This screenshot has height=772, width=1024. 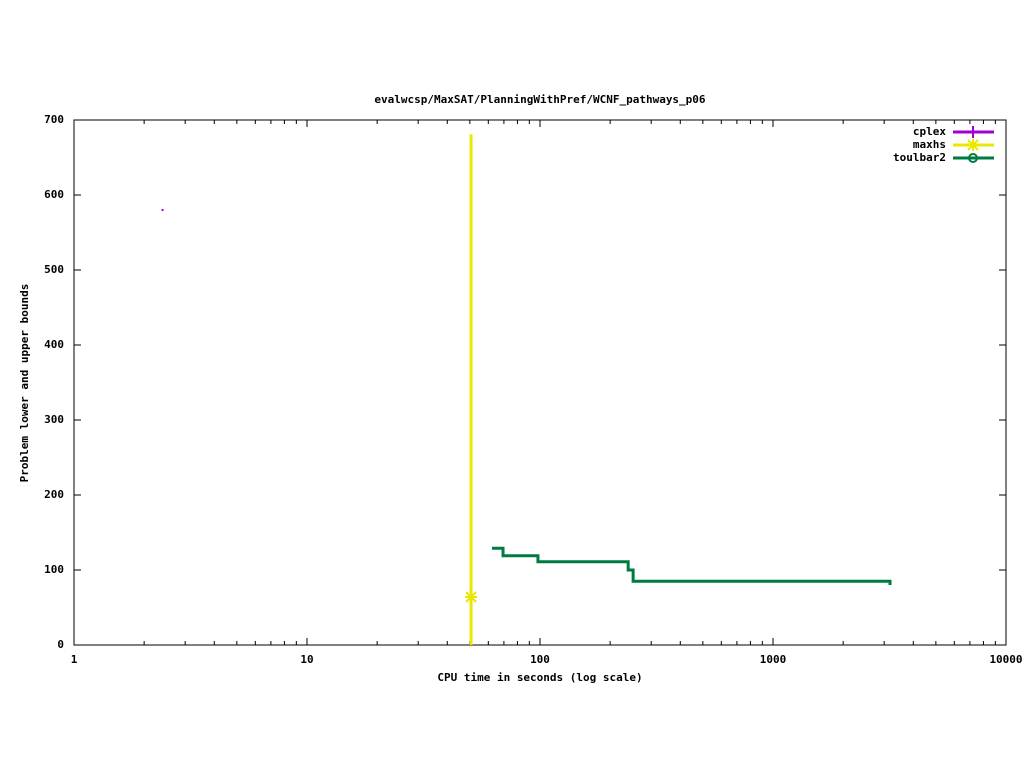 I want to click on data-line, so click(x=691, y=565).